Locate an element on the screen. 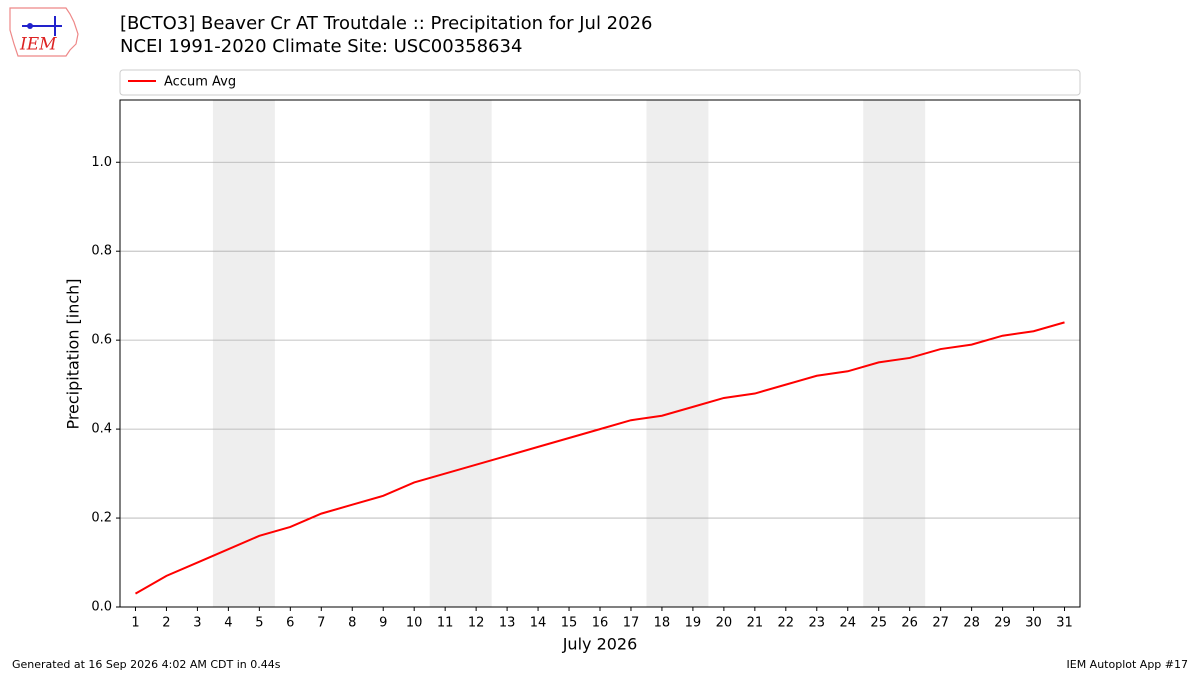 The height and width of the screenshot is (675, 1200). x-tick-label: 25 is located at coordinates (878, 623).